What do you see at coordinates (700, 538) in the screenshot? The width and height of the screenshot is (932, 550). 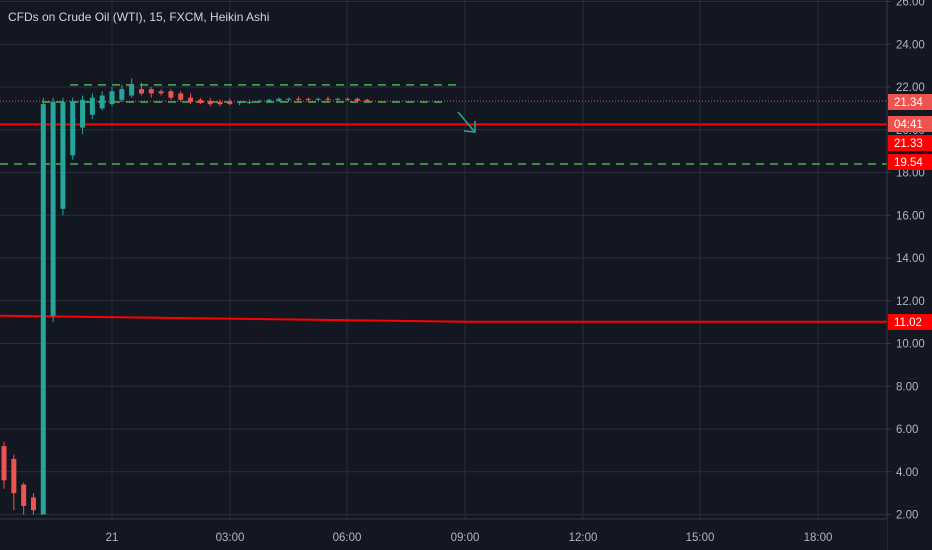 I see `x-tick-label: 15:00` at bounding box center [700, 538].